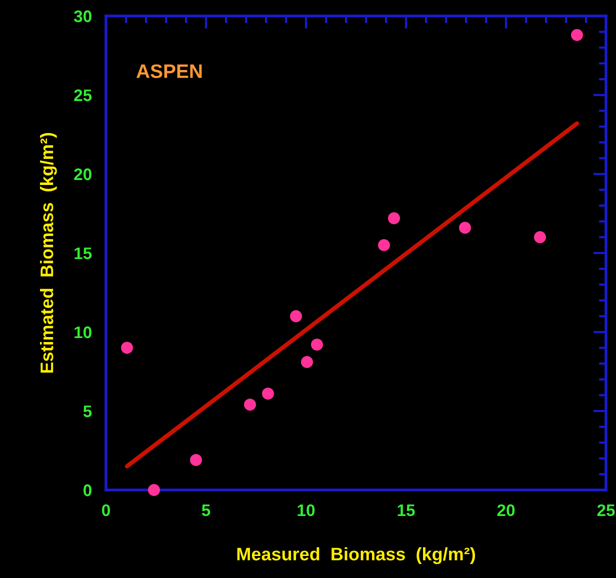 The width and height of the screenshot is (616, 578). I want to click on x-tick-label: 0, so click(106, 510).